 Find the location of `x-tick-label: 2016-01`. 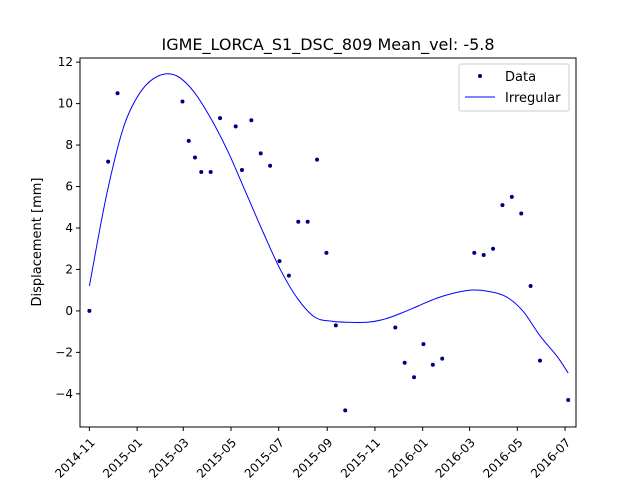

x-tick-label: 2016-01 is located at coordinates (408, 457).